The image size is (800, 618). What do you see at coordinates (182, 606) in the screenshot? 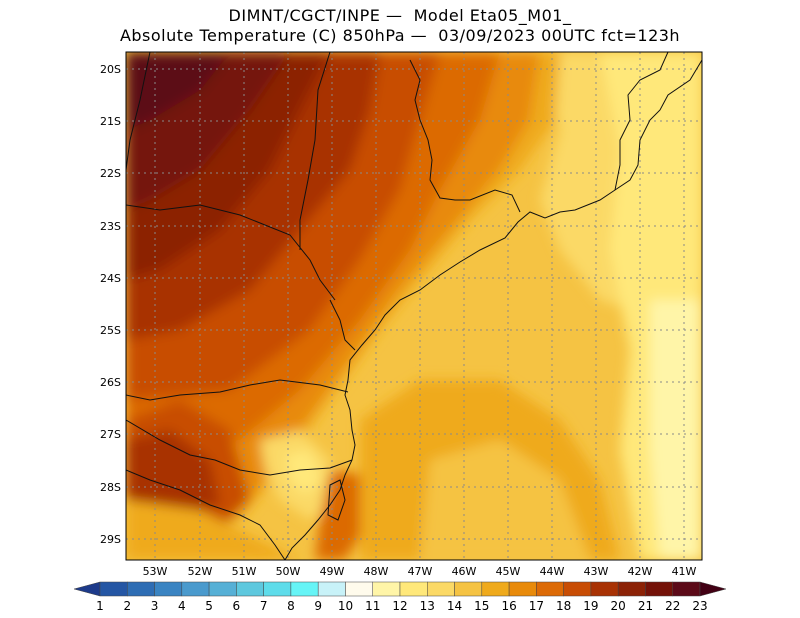
I see `colorbar-label: 4` at bounding box center [182, 606].